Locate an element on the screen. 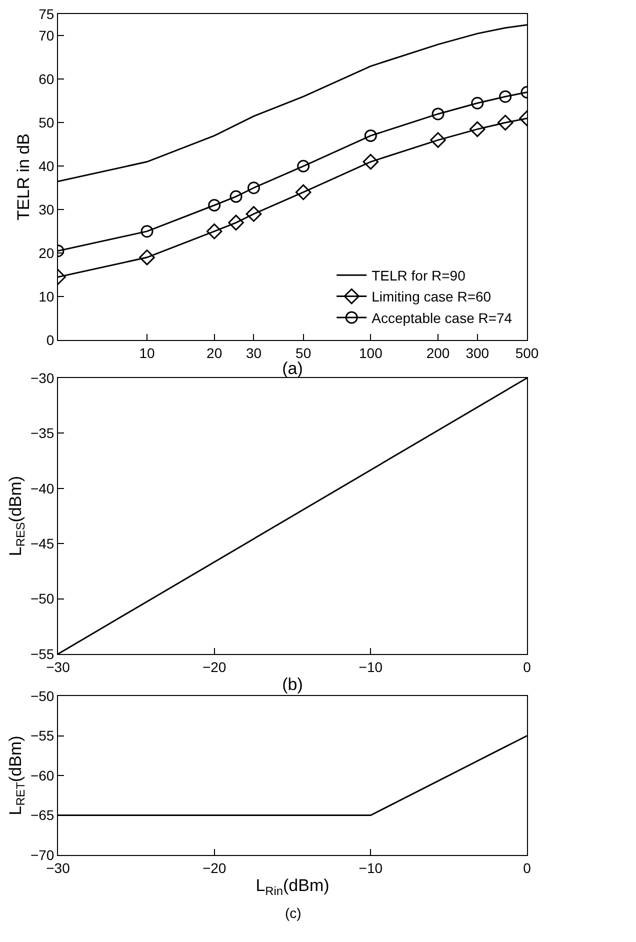 This screenshot has width=636, height=942. y-tick-label: −40 is located at coordinates (42, 488).